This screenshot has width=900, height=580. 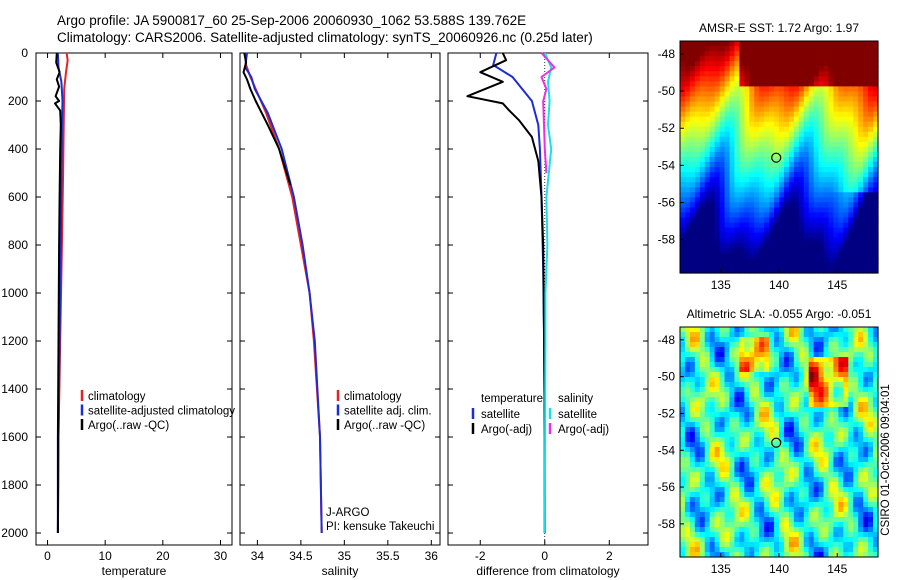 What do you see at coordinates (14, 437) in the screenshot?
I see `y-tick-label: 1600` at bounding box center [14, 437].